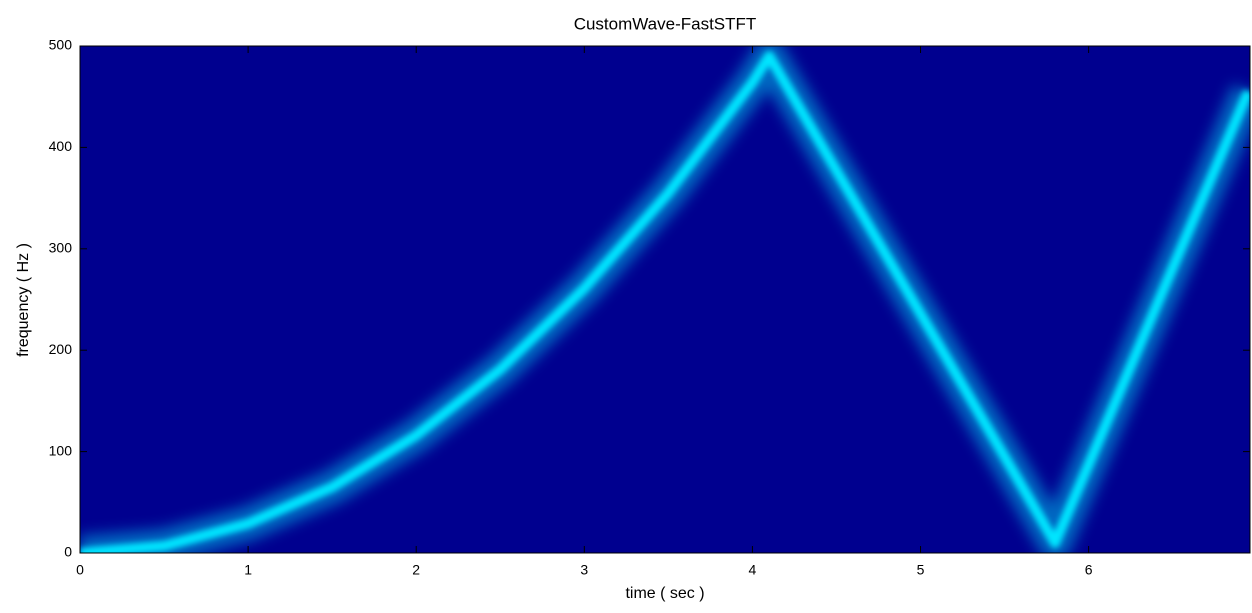 This screenshot has width=1252, height=613. I want to click on y-axis-label: frequency ( Hz ), so click(23, 300).